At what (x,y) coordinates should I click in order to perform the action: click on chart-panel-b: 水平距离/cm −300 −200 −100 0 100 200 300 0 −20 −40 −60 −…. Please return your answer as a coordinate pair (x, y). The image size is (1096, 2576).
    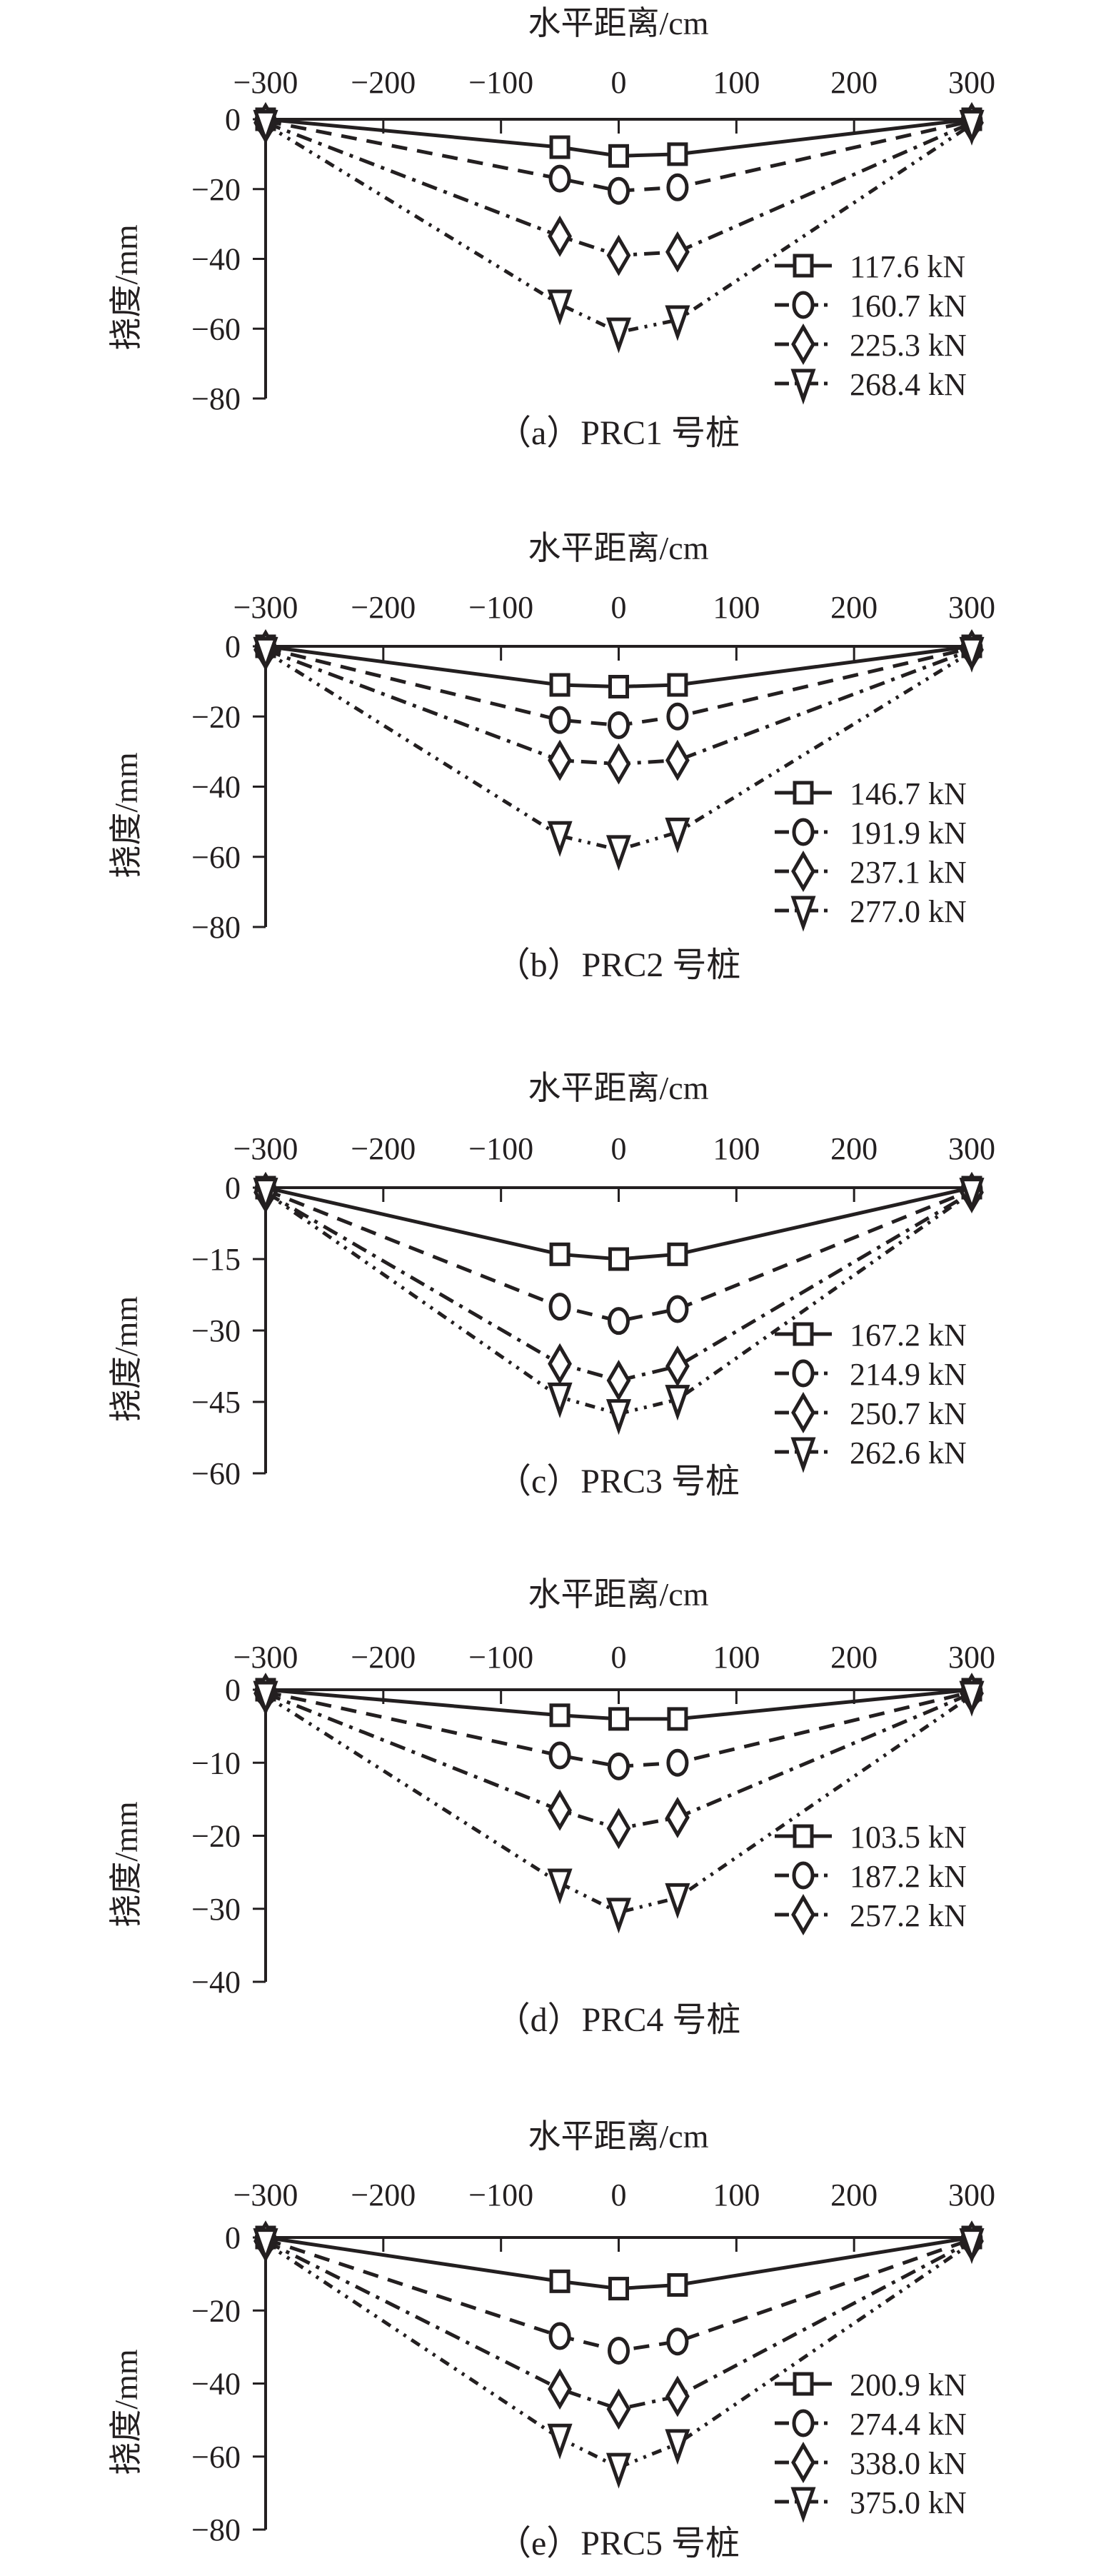
    Looking at the image, I should click on (551, 757).